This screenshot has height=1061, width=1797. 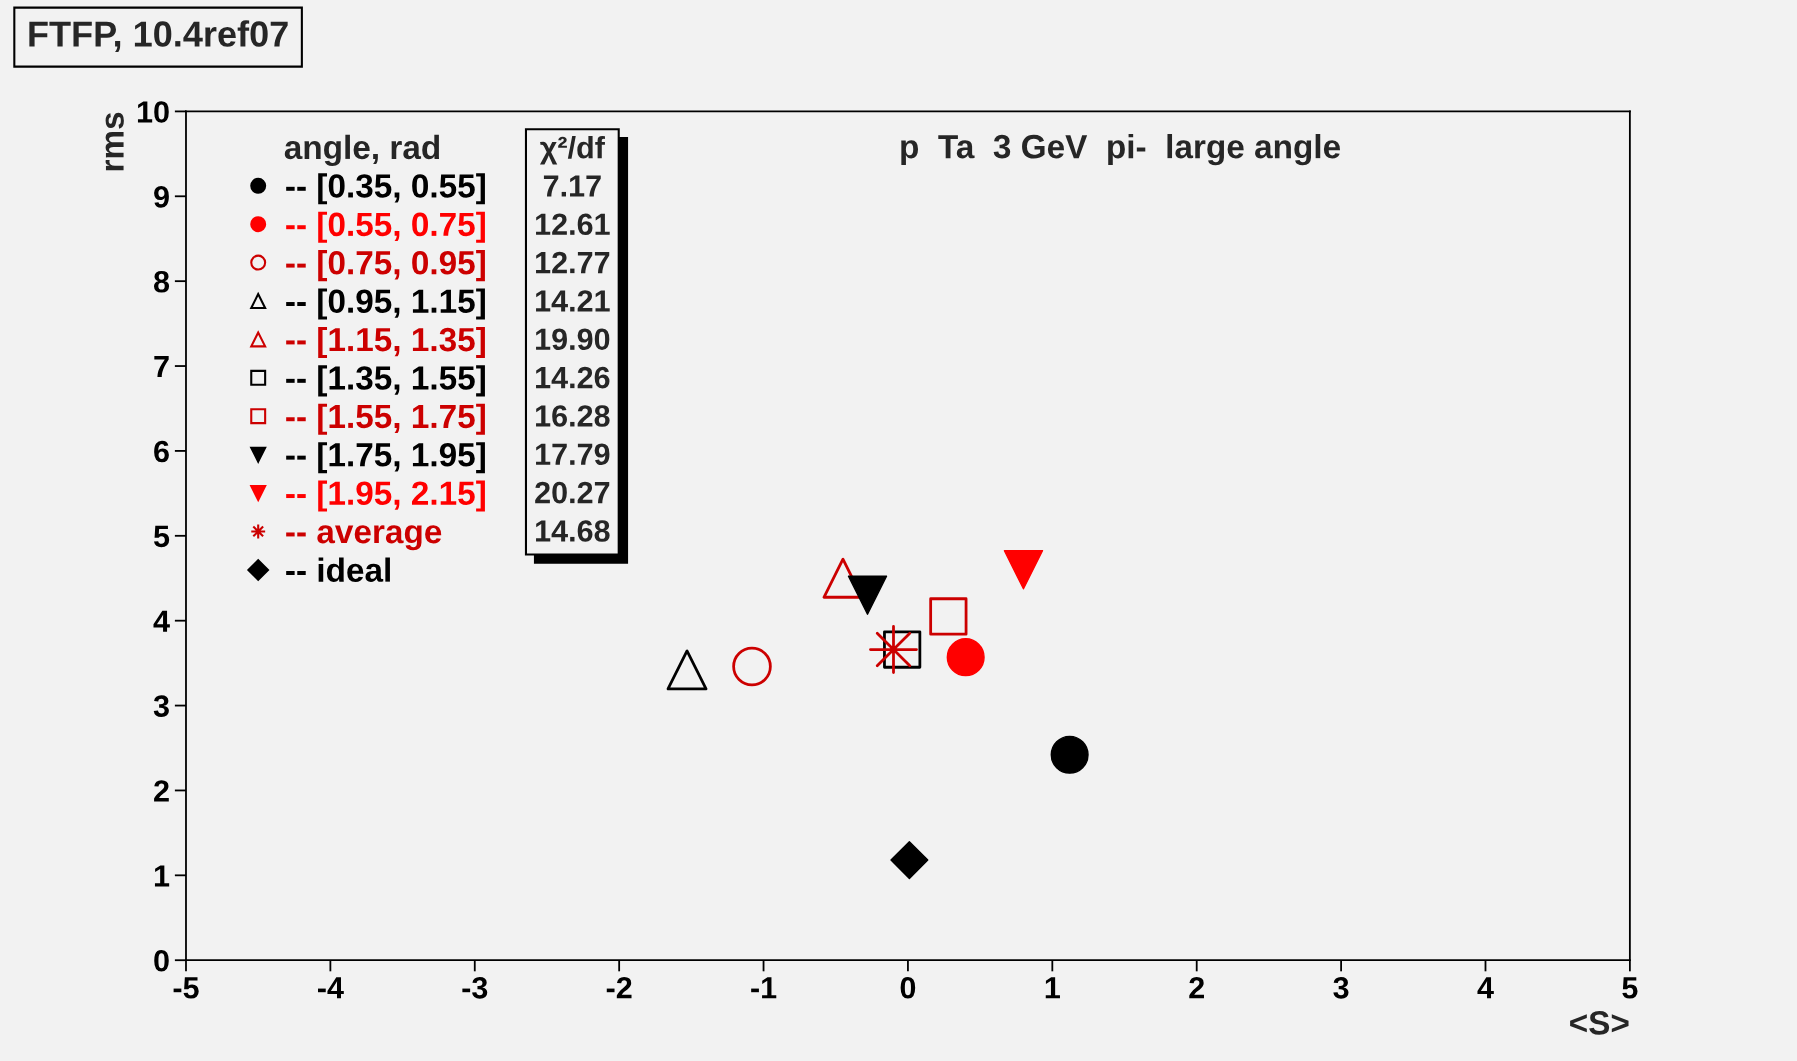 I want to click on legend-label: -- [0.75, 0.95], so click(x=385, y=266).